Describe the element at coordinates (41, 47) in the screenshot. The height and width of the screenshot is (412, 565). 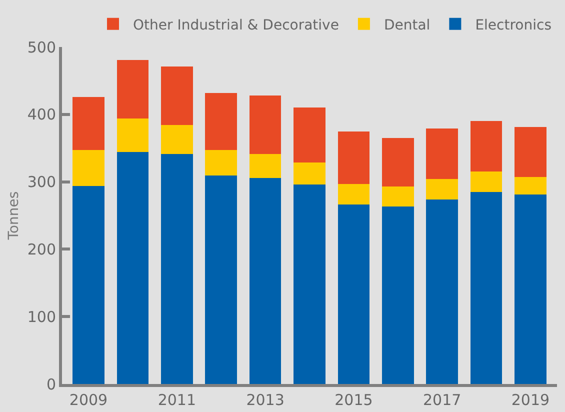
I see `y-tick-label: 500` at that location.